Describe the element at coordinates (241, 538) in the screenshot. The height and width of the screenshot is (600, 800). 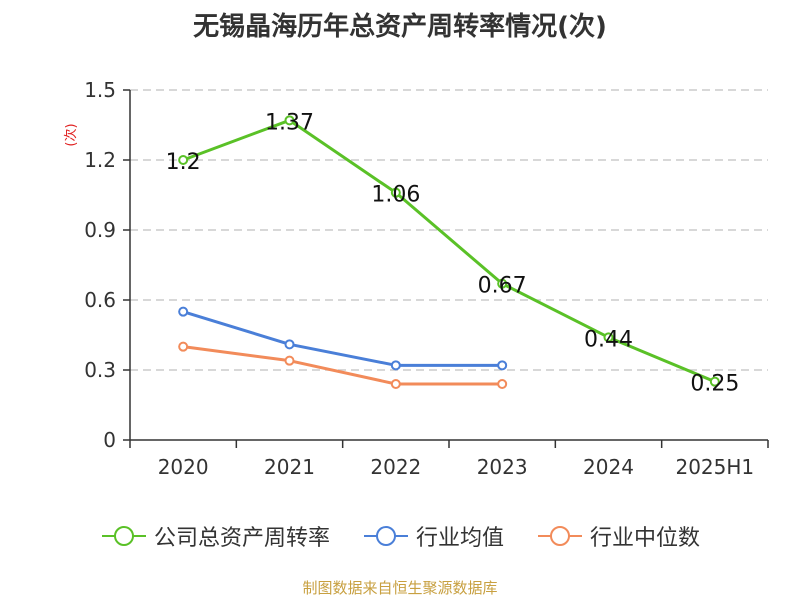
I see `legend-label: 公司总资产周转率` at that location.